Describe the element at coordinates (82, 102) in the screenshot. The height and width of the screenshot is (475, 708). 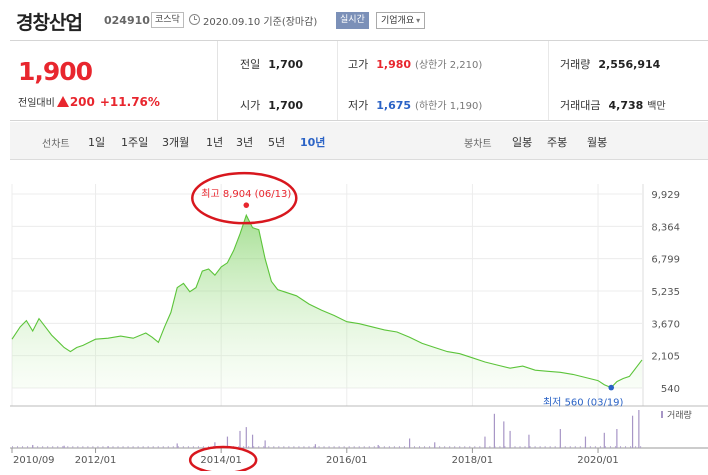
I see `change-value: 200` at that location.